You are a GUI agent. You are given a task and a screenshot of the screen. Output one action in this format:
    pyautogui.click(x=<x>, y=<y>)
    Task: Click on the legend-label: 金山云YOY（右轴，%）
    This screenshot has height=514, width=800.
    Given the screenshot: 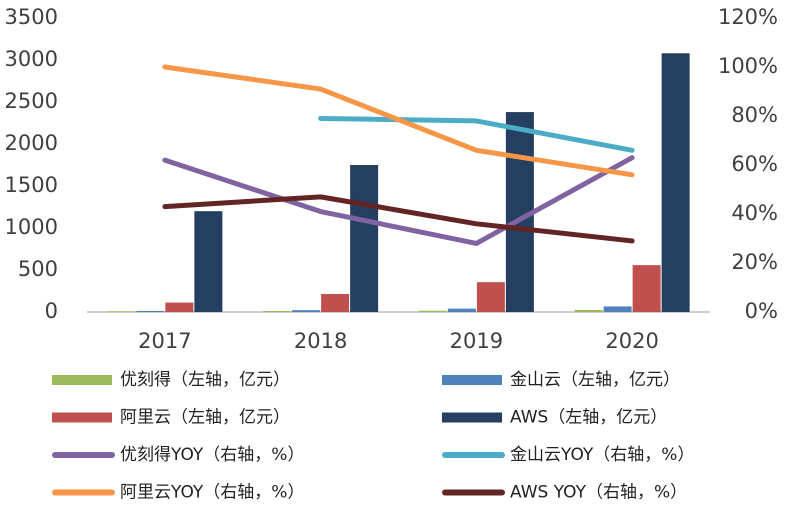 What is the action you would take?
    pyautogui.click(x=602, y=455)
    